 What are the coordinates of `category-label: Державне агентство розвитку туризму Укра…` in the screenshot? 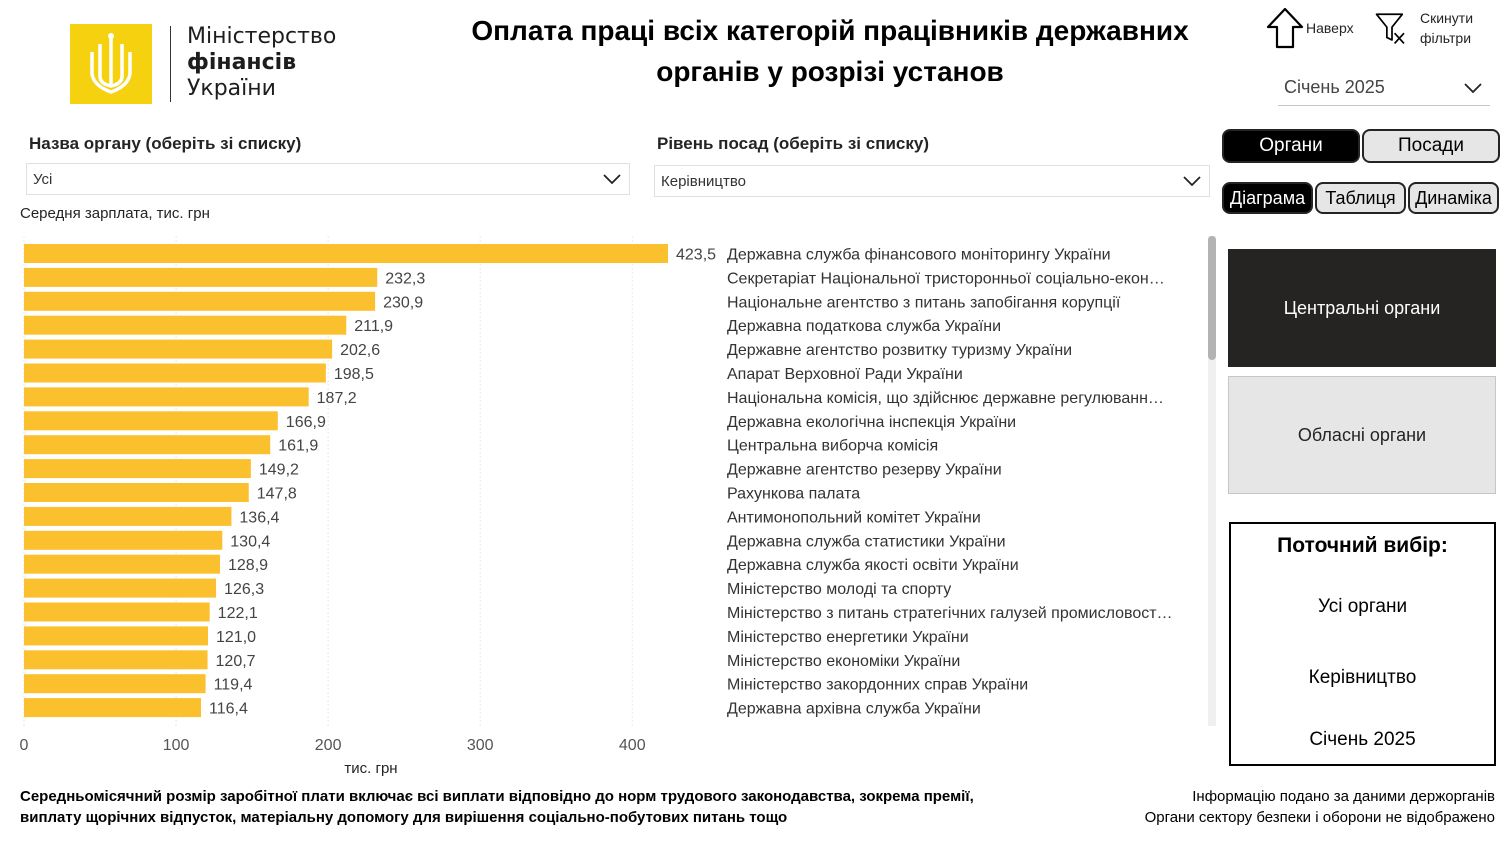 It's located at (899, 350).